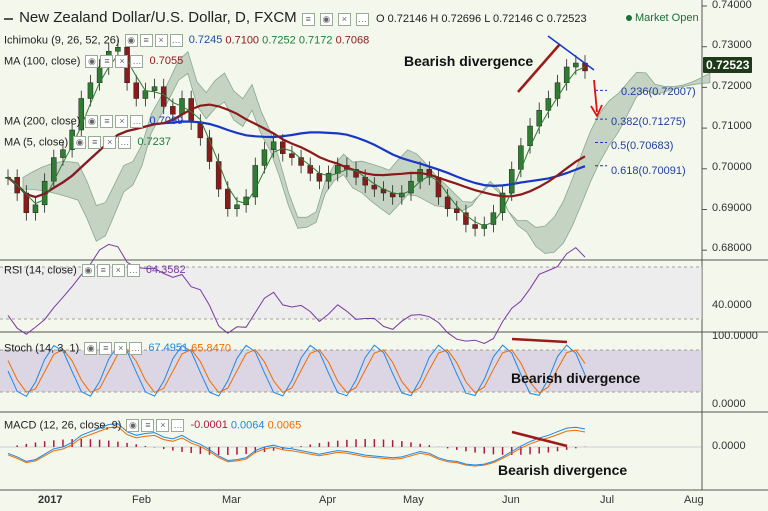 Image resolution: width=768 pixels, height=511 pixels. I want to click on ma200-line, so click(296, 159).